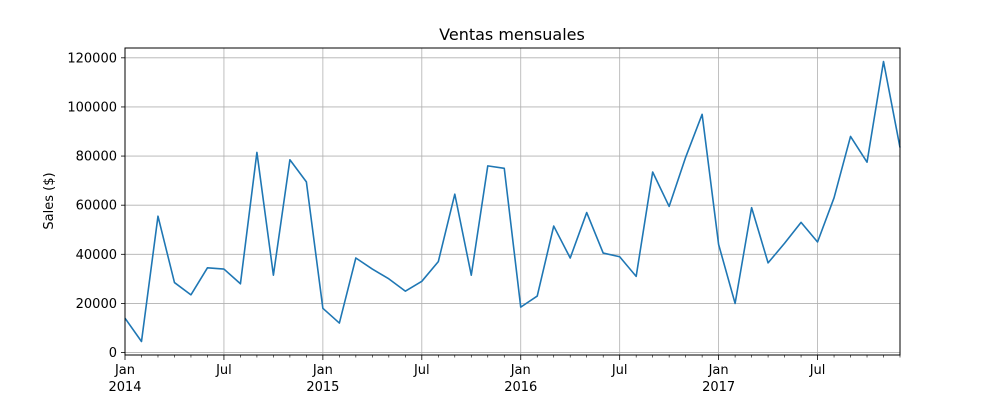 This screenshot has width=1000, height=404. Describe the element at coordinates (96, 206) in the screenshot. I see `y-tick-label: 60000` at that location.